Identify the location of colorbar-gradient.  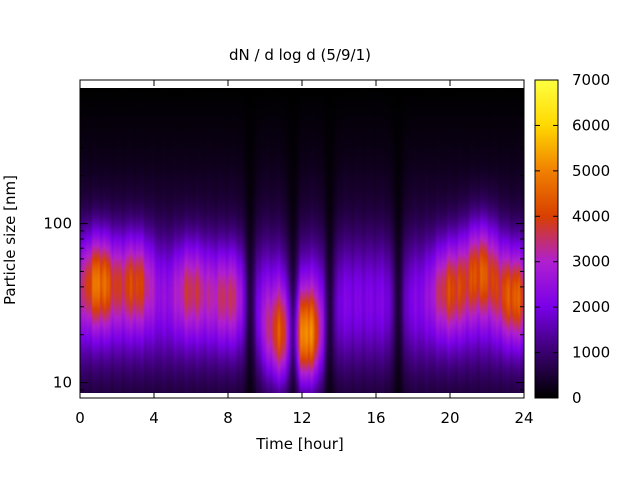
(546, 239).